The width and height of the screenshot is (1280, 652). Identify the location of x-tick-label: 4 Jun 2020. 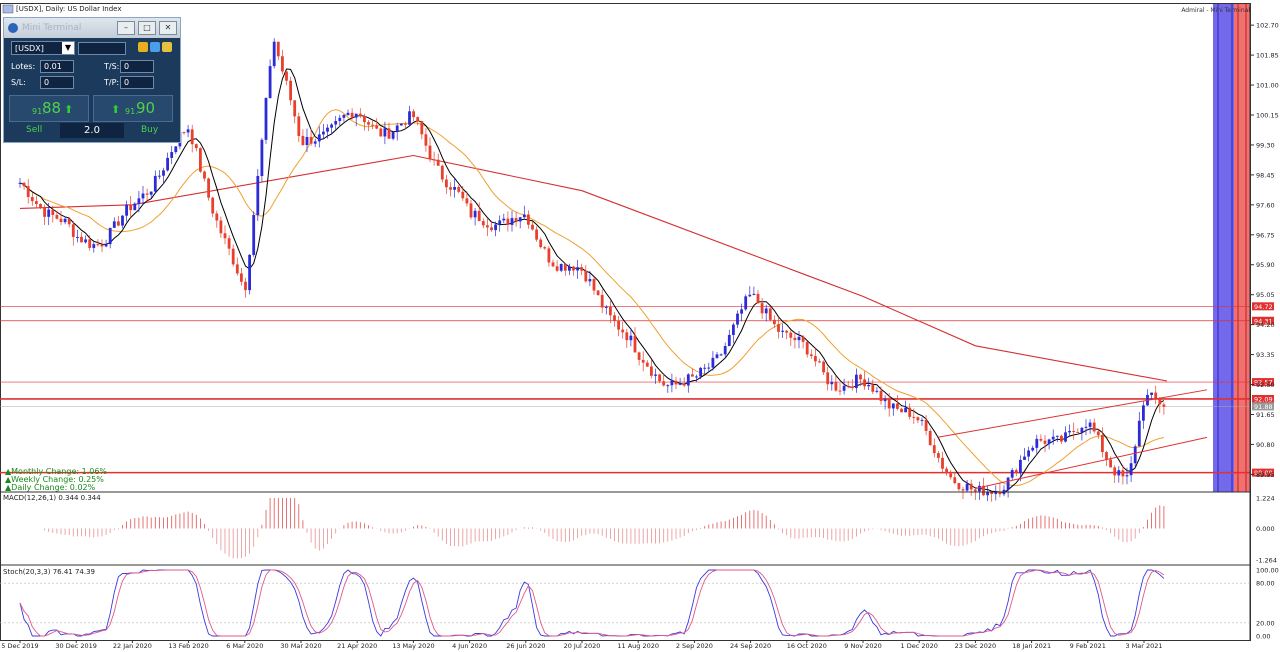
(469, 646).